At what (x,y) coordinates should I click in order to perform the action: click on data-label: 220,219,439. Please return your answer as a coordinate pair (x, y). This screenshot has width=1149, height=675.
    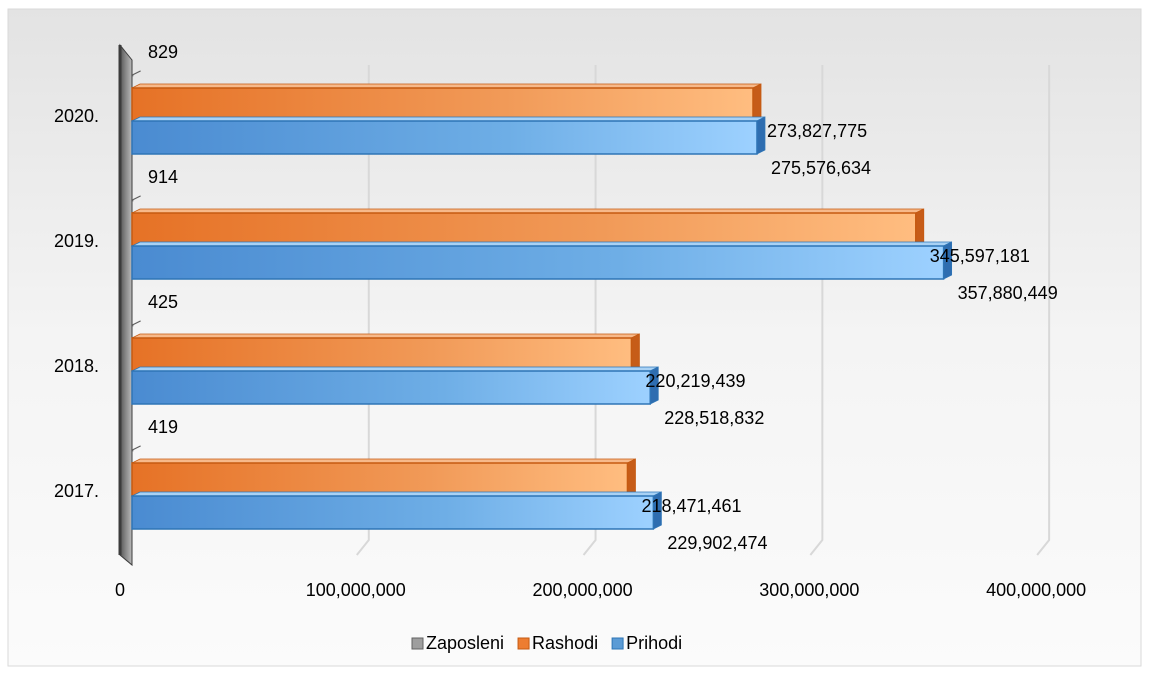
    Looking at the image, I should click on (695, 381).